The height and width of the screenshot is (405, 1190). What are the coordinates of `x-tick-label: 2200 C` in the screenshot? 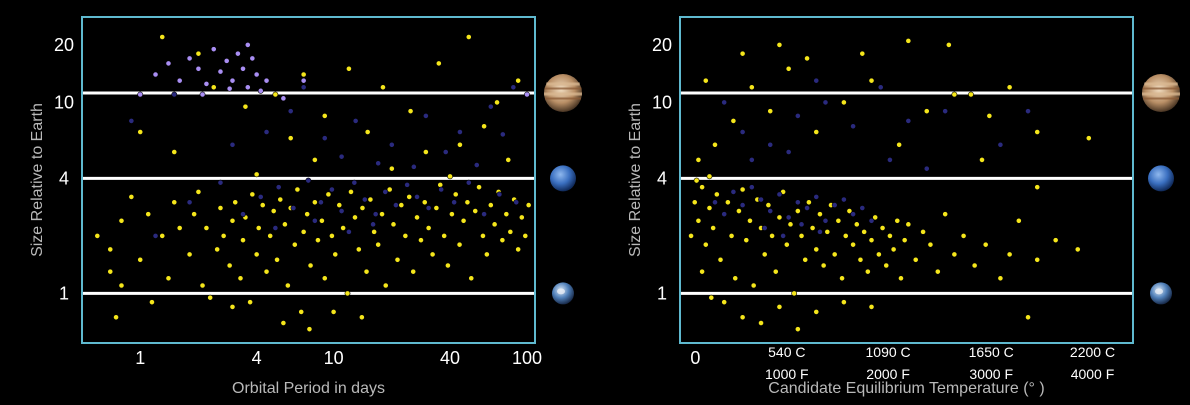 It's located at (1092, 352).